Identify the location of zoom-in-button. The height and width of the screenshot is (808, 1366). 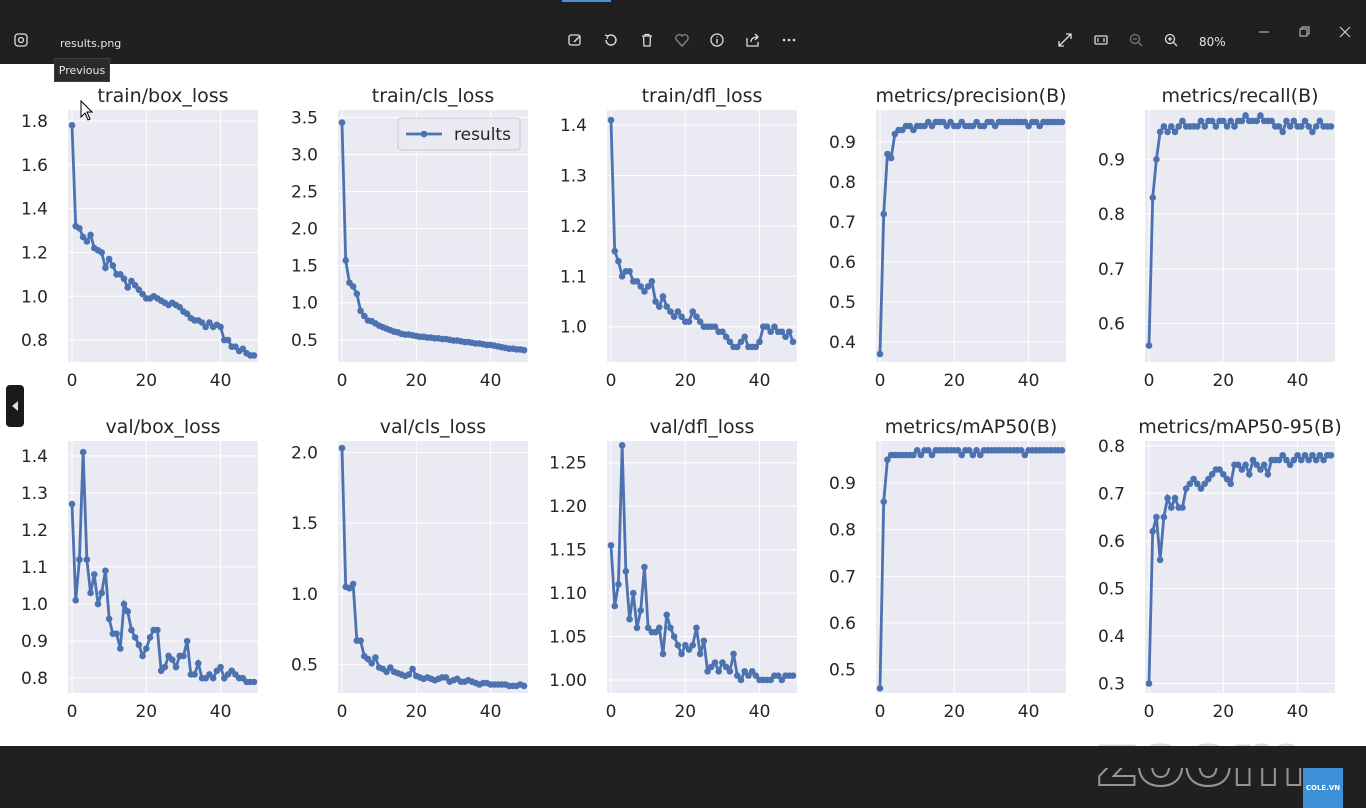
(1171, 42).